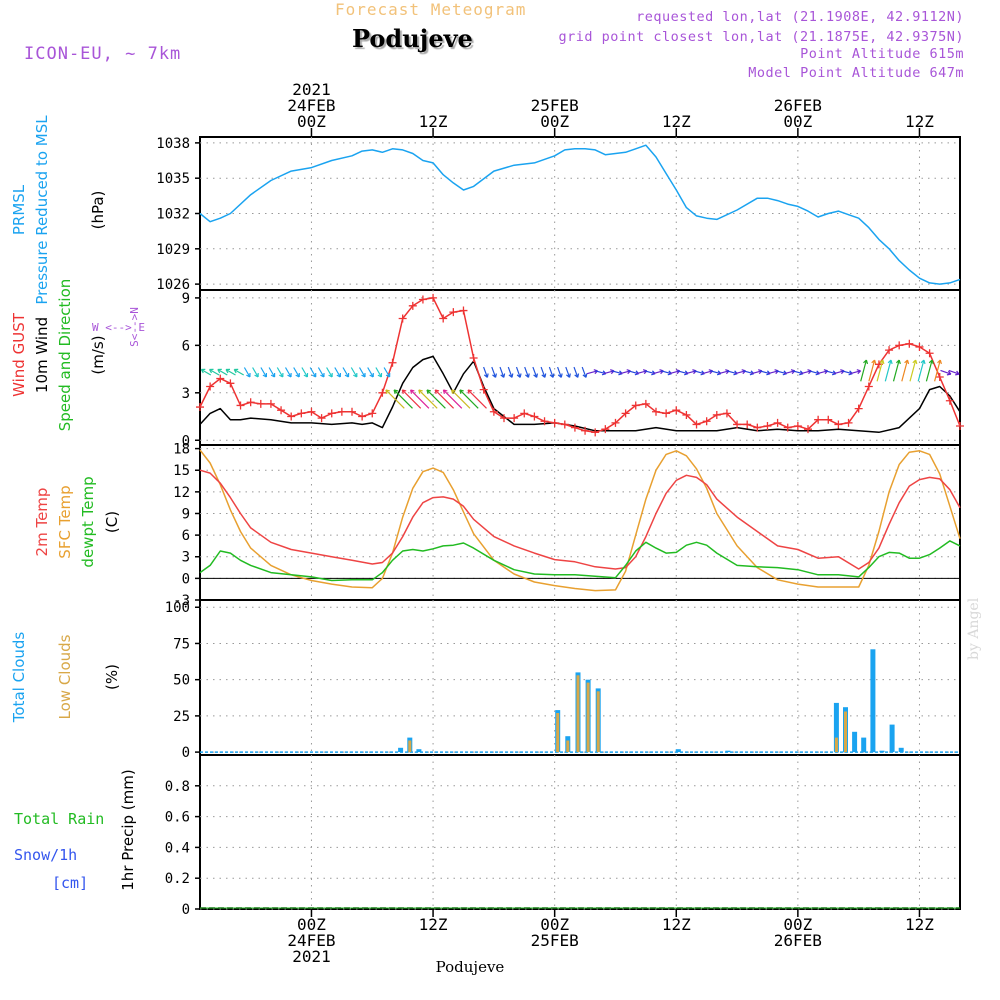  I want to click on label-dewpt-temp: dewpt Temp, so click(88, 521).